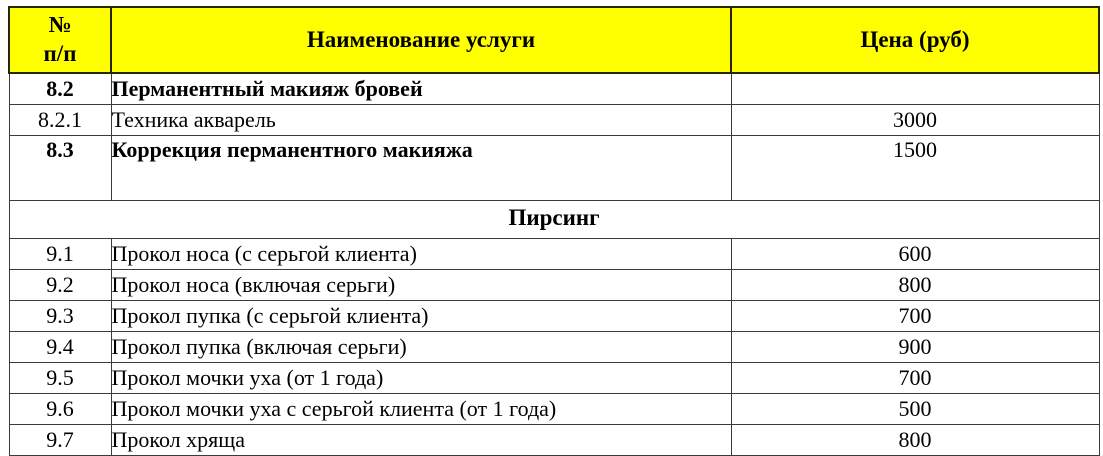  What do you see at coordinates (421, 120) in the screenshot?
I see `cell-service-name: Техника акварель` at bounding box center [421, 120].